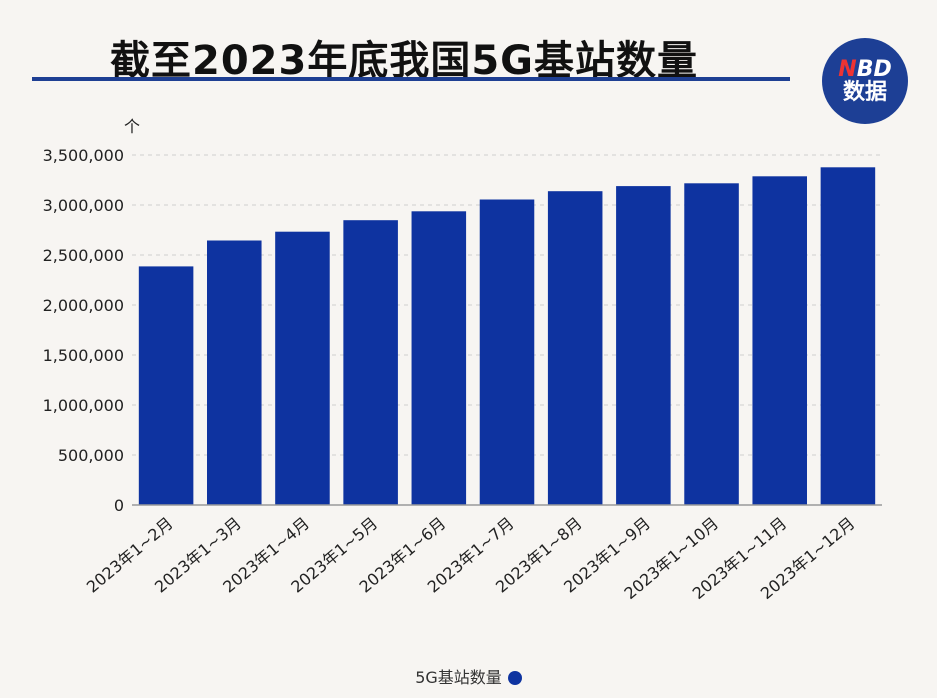 This screenshot has height=698, width=937. What do you see at coordinates (83, 155) in the screenshot?
I see `y-tick-label: 3,500,000` at bounding box center [83, 155].